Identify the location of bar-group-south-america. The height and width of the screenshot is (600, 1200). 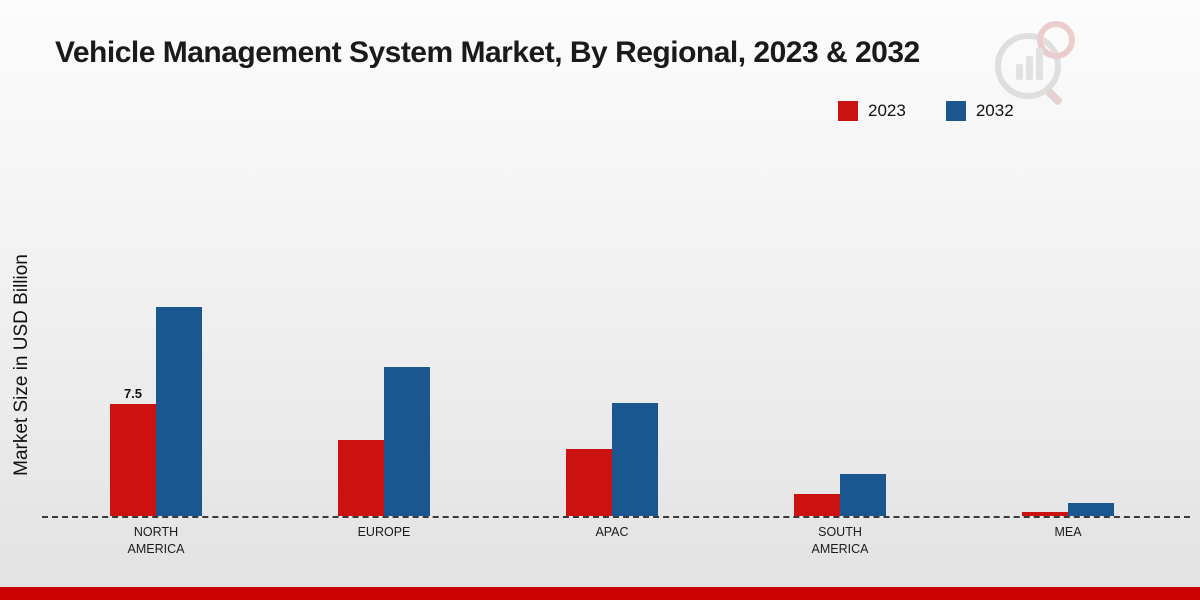
(840, 404).